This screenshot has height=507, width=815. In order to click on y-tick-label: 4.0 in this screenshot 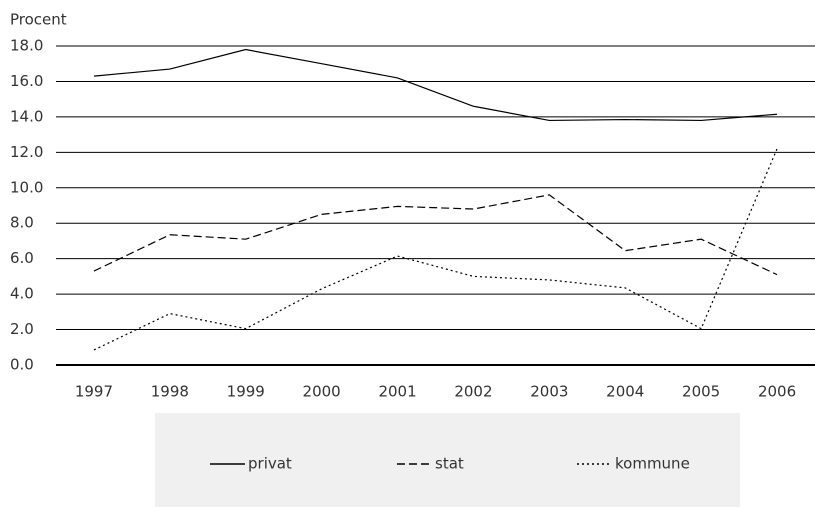, I will do `click(22, 294)`.